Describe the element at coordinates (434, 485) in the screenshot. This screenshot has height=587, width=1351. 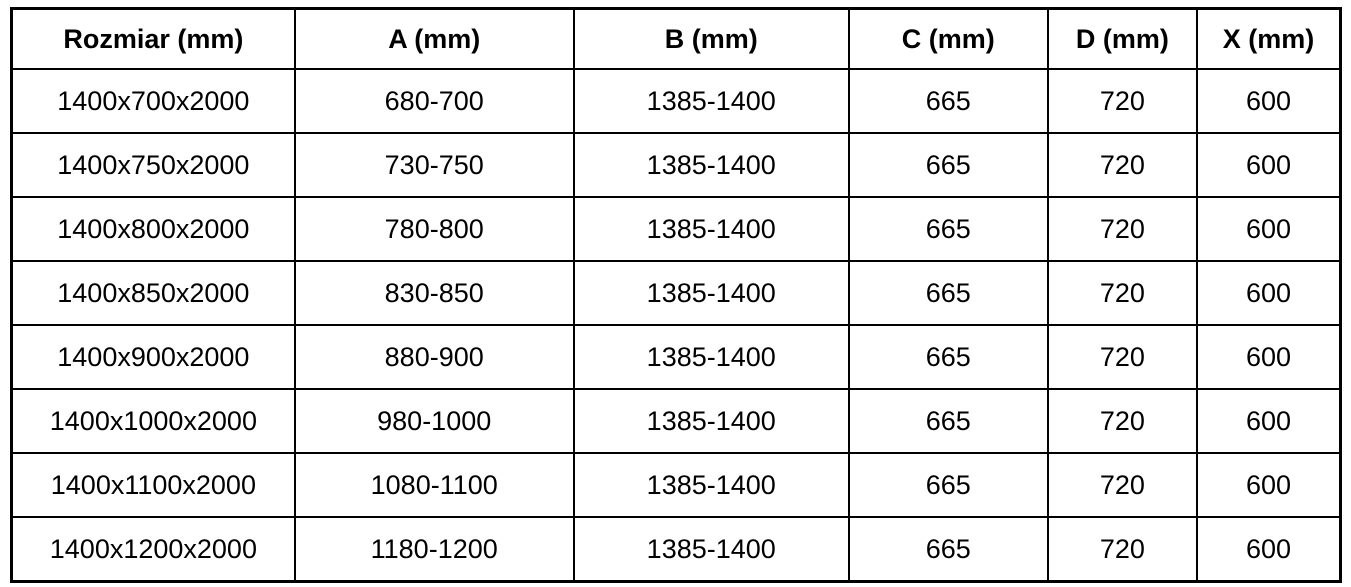
I see `table-cell: 1080-1100` at that location.